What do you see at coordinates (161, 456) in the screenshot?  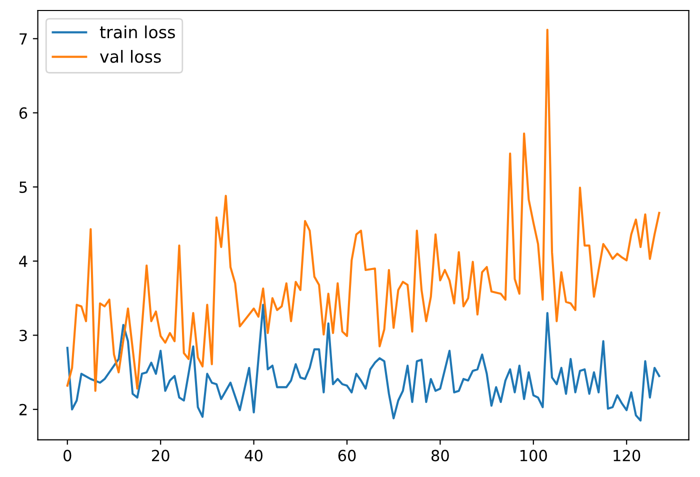 I see `x-tick-label: 20` at bounding box center [161, 456].